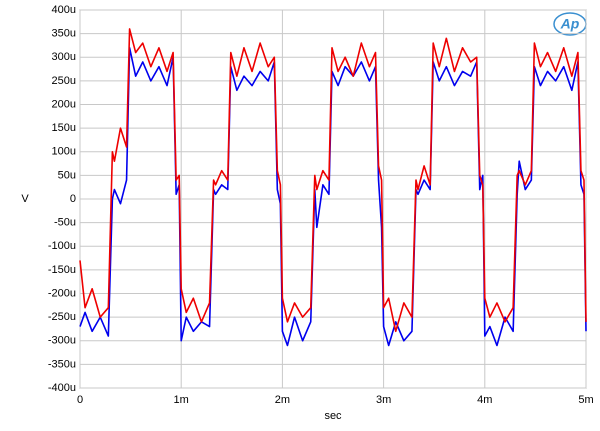 This screenshot has height=431, width=600. What do you see at coordinates (65, 223) in the screenshot?
I see `y-tick-label: -50u` at bounding box center [65, 223].